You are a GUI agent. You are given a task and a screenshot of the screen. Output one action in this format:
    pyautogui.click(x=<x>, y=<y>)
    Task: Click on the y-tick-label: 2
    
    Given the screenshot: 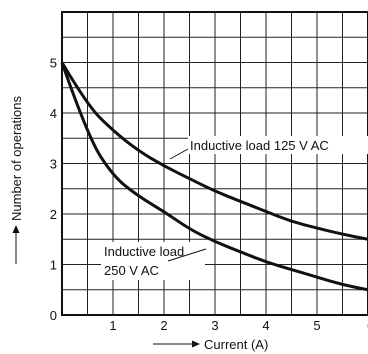 What is the action you would take?
    pyautogui.click(x=53, y=214)
    